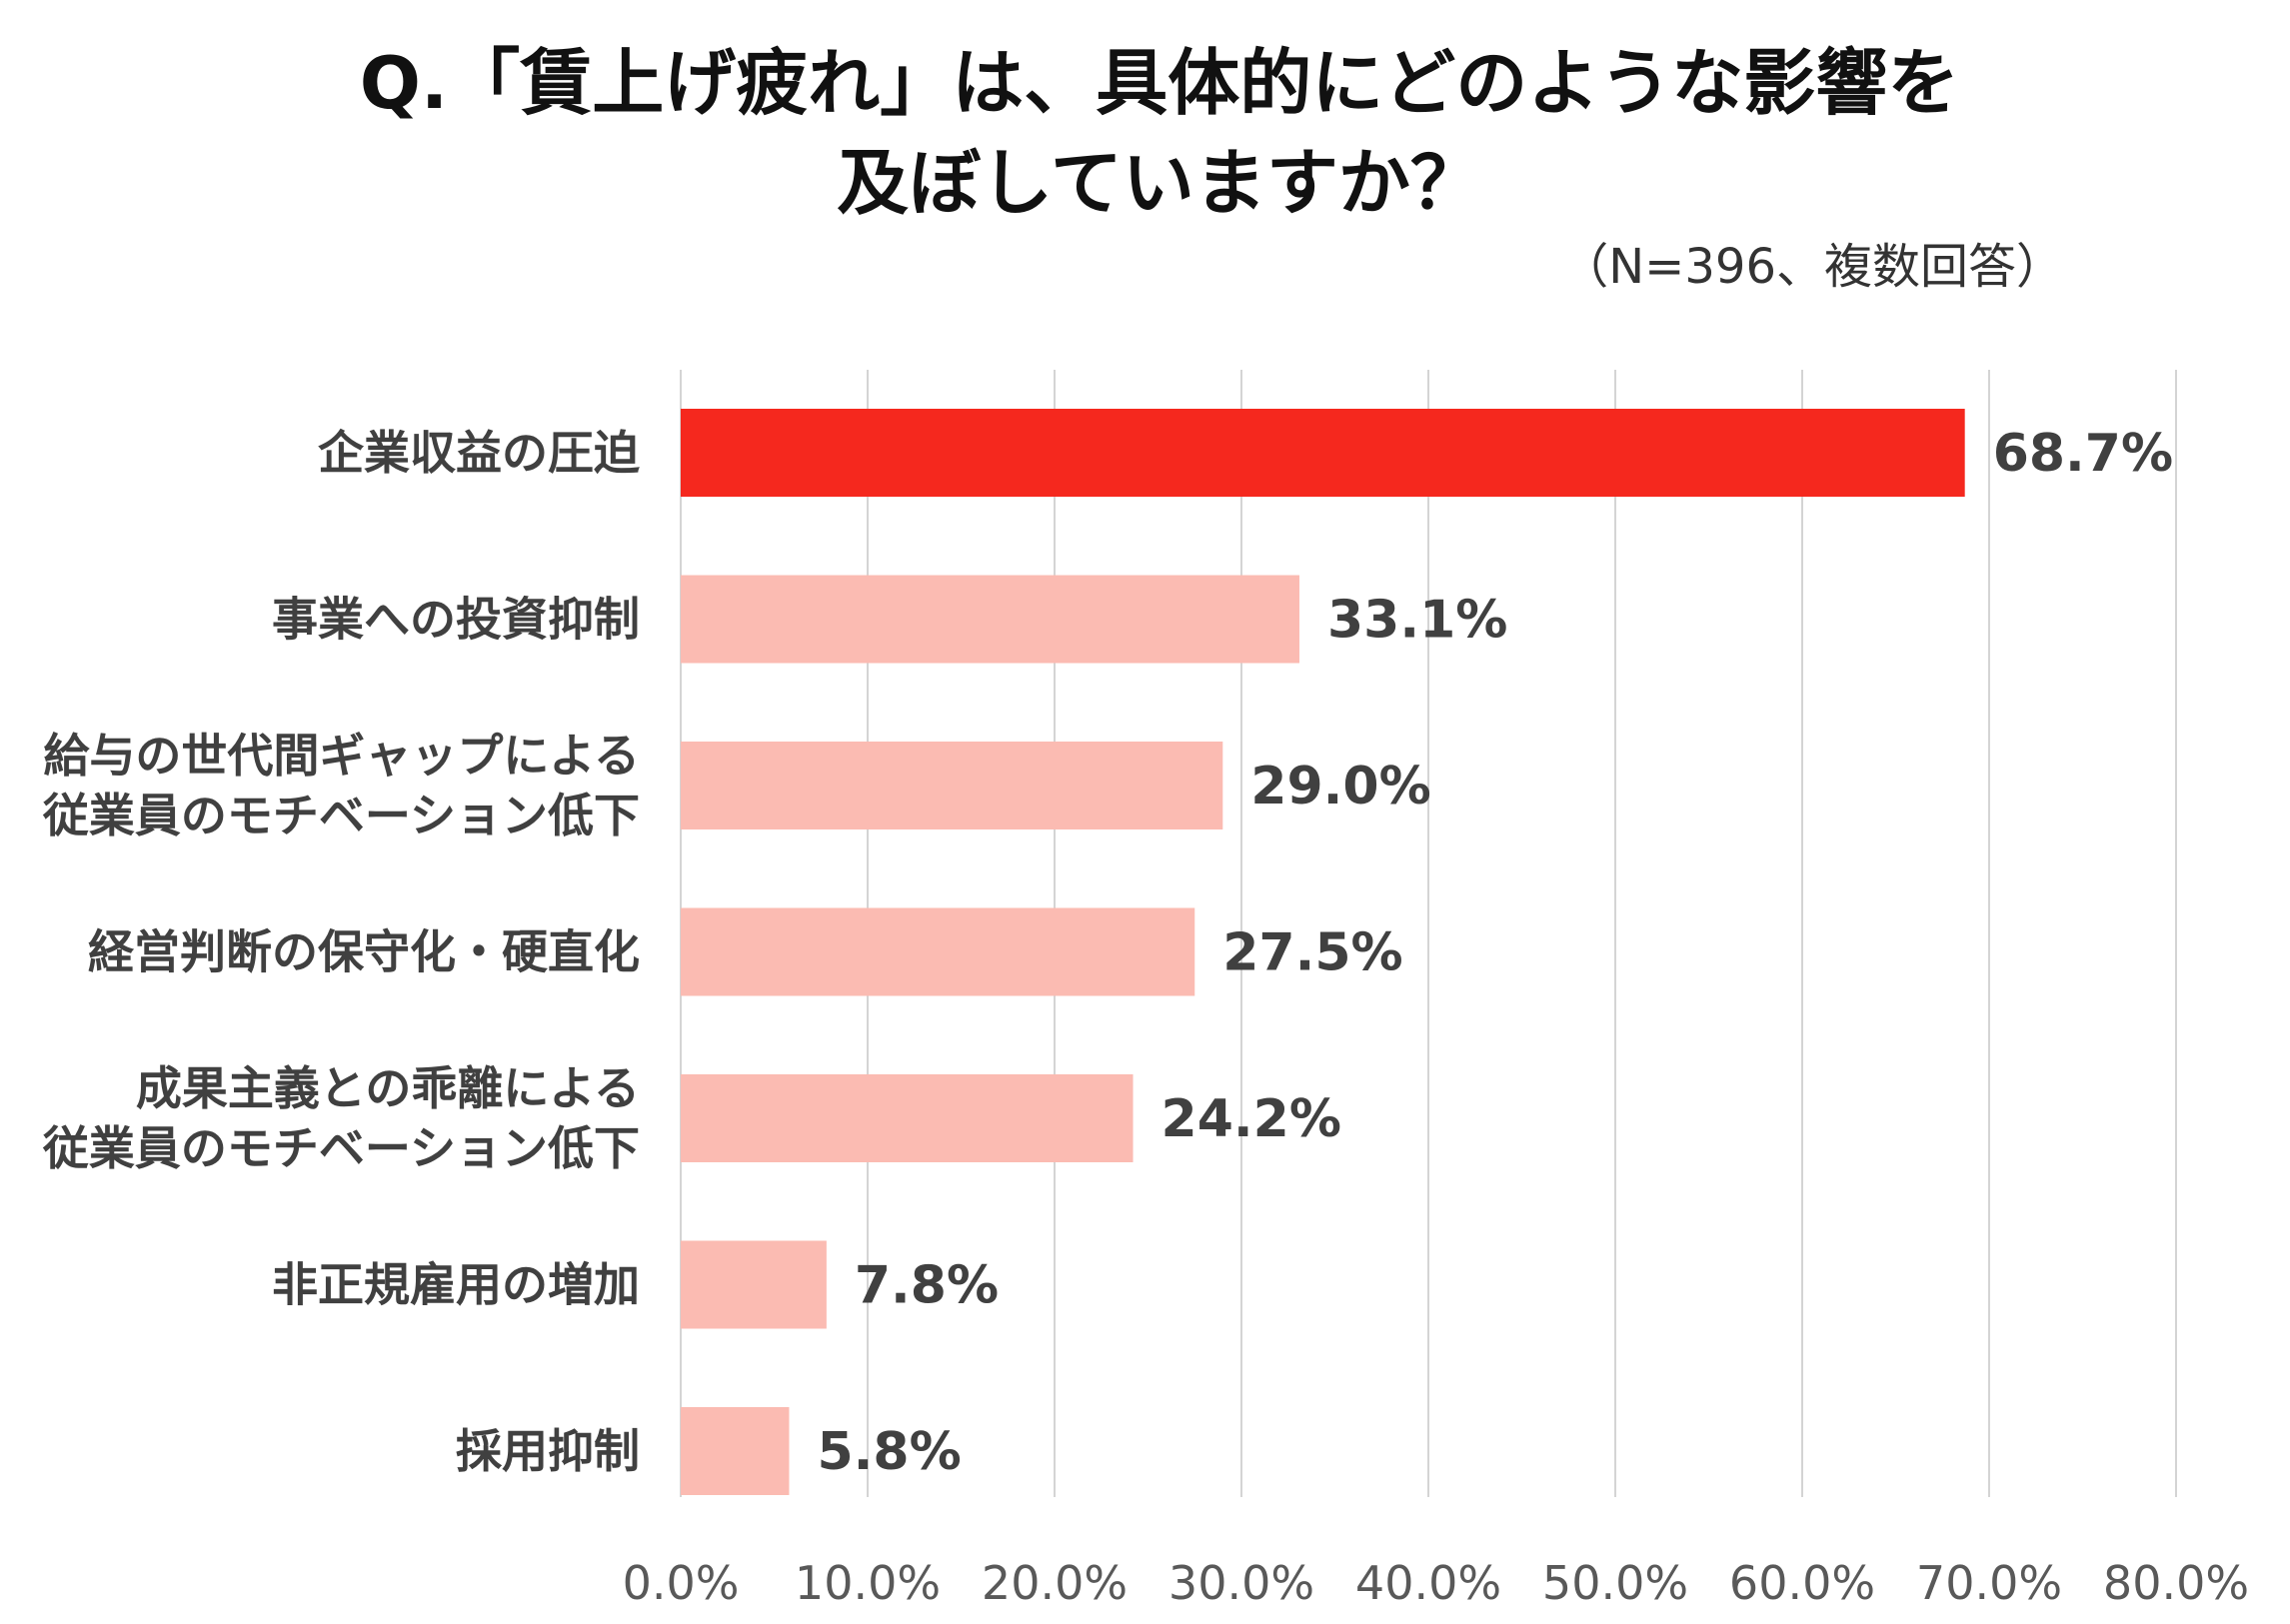 The image size is (2290, 1624). What do you see at coordinates (456, 620) in the screenshot?
I see `category-label: 事業への投資抑制` at bounding box center [456, 620].